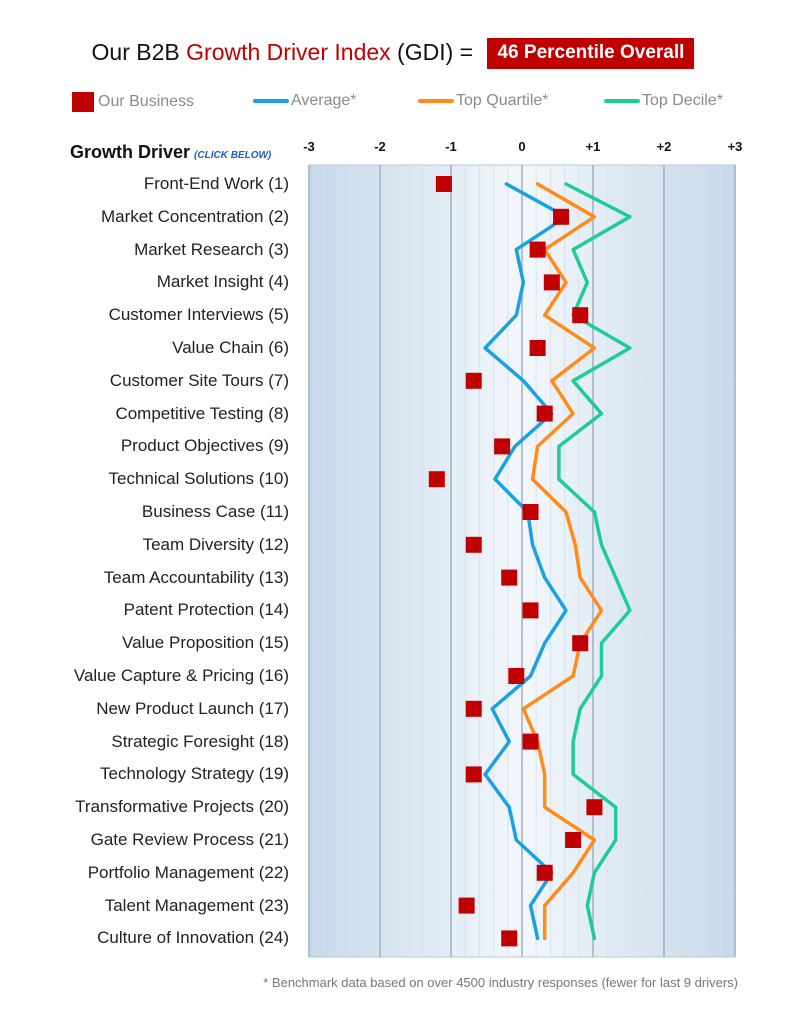  I want to click on x-tick-label: 0, so click(522, 146).